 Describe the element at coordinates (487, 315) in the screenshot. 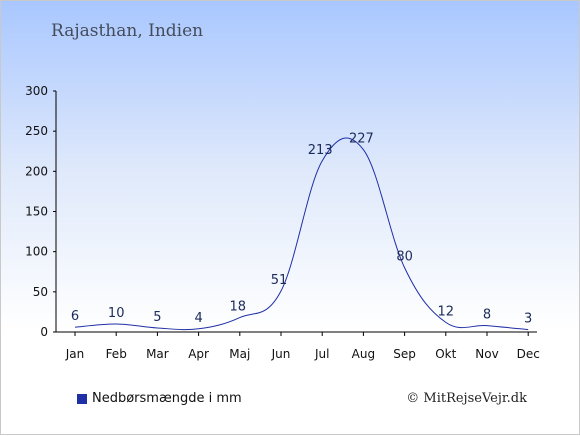

I see `data-label: 8` at that location.